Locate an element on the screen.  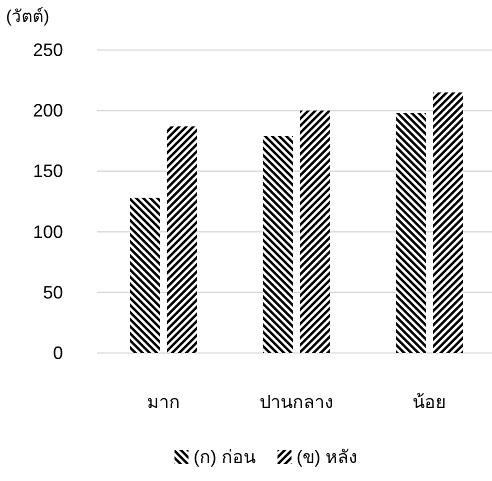
y-tick-label: 150 is located at coordinates (47, 171).